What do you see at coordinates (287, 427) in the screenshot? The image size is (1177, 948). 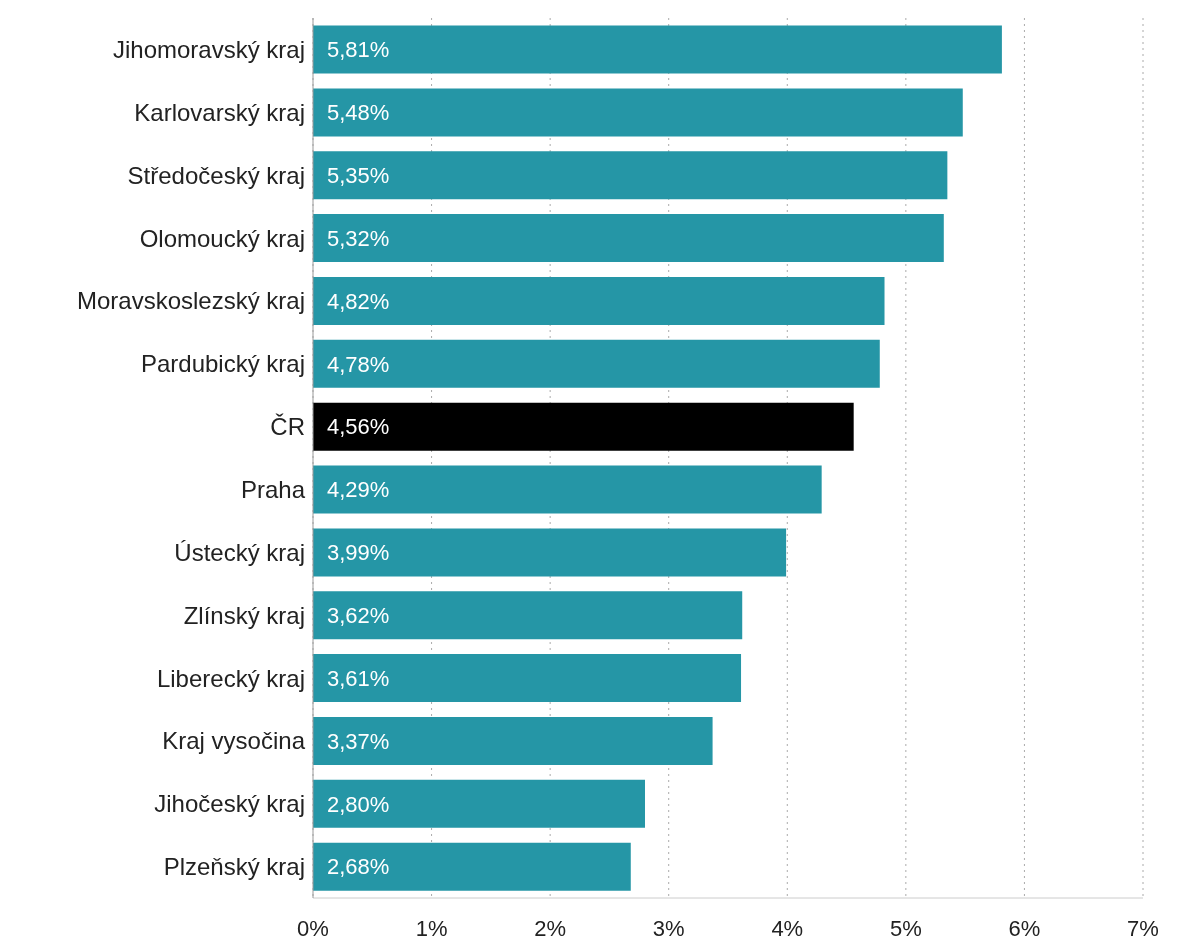 I see `y-tick-label: ČR` at bounding box center [287, 427].